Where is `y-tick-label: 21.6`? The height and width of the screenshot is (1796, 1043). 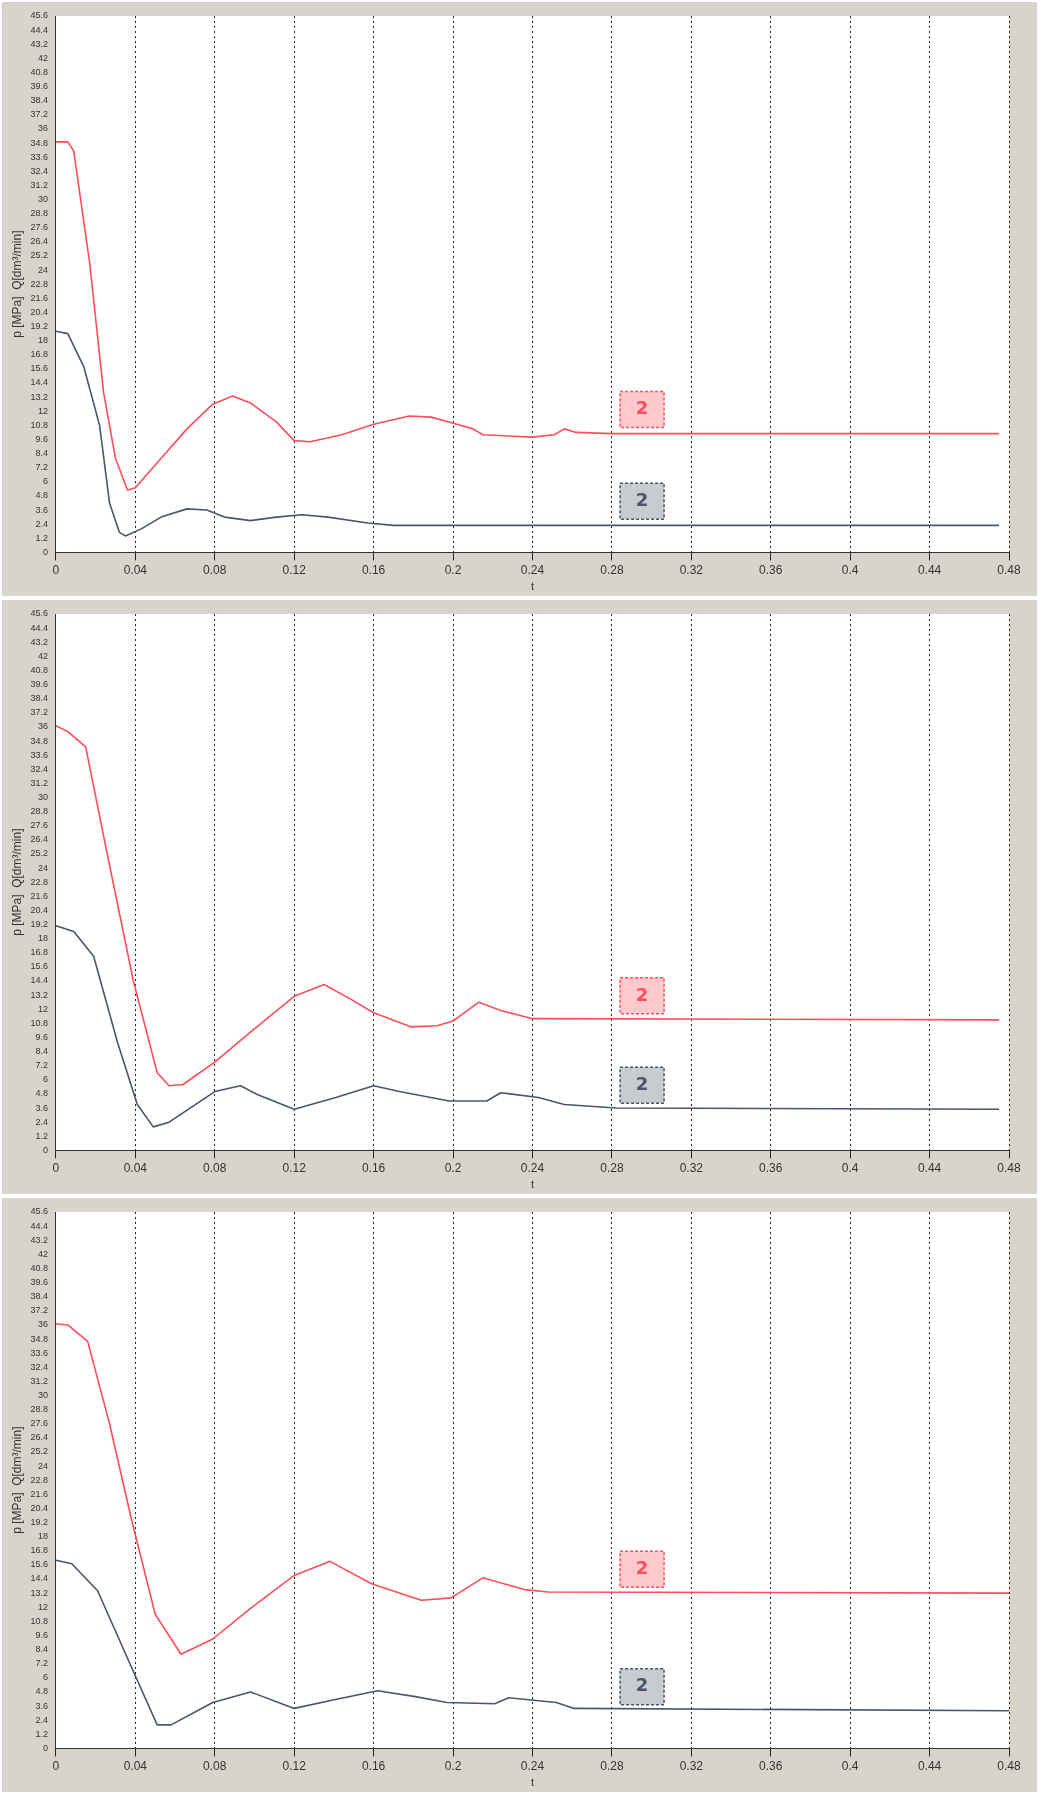 y-tick-label: 21.6 is located at coordinates (39, 1493).